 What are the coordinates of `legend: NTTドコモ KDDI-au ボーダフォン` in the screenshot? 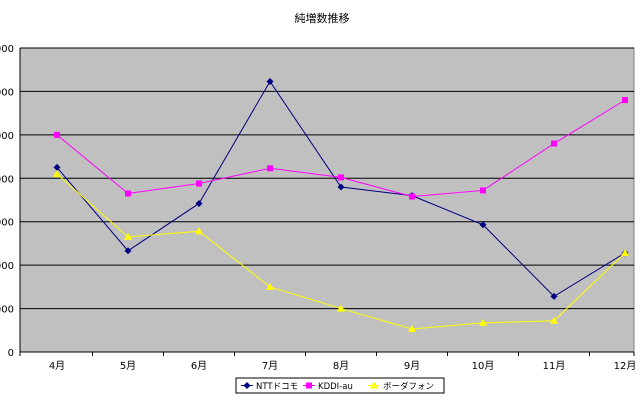 It's located at (340, 385).